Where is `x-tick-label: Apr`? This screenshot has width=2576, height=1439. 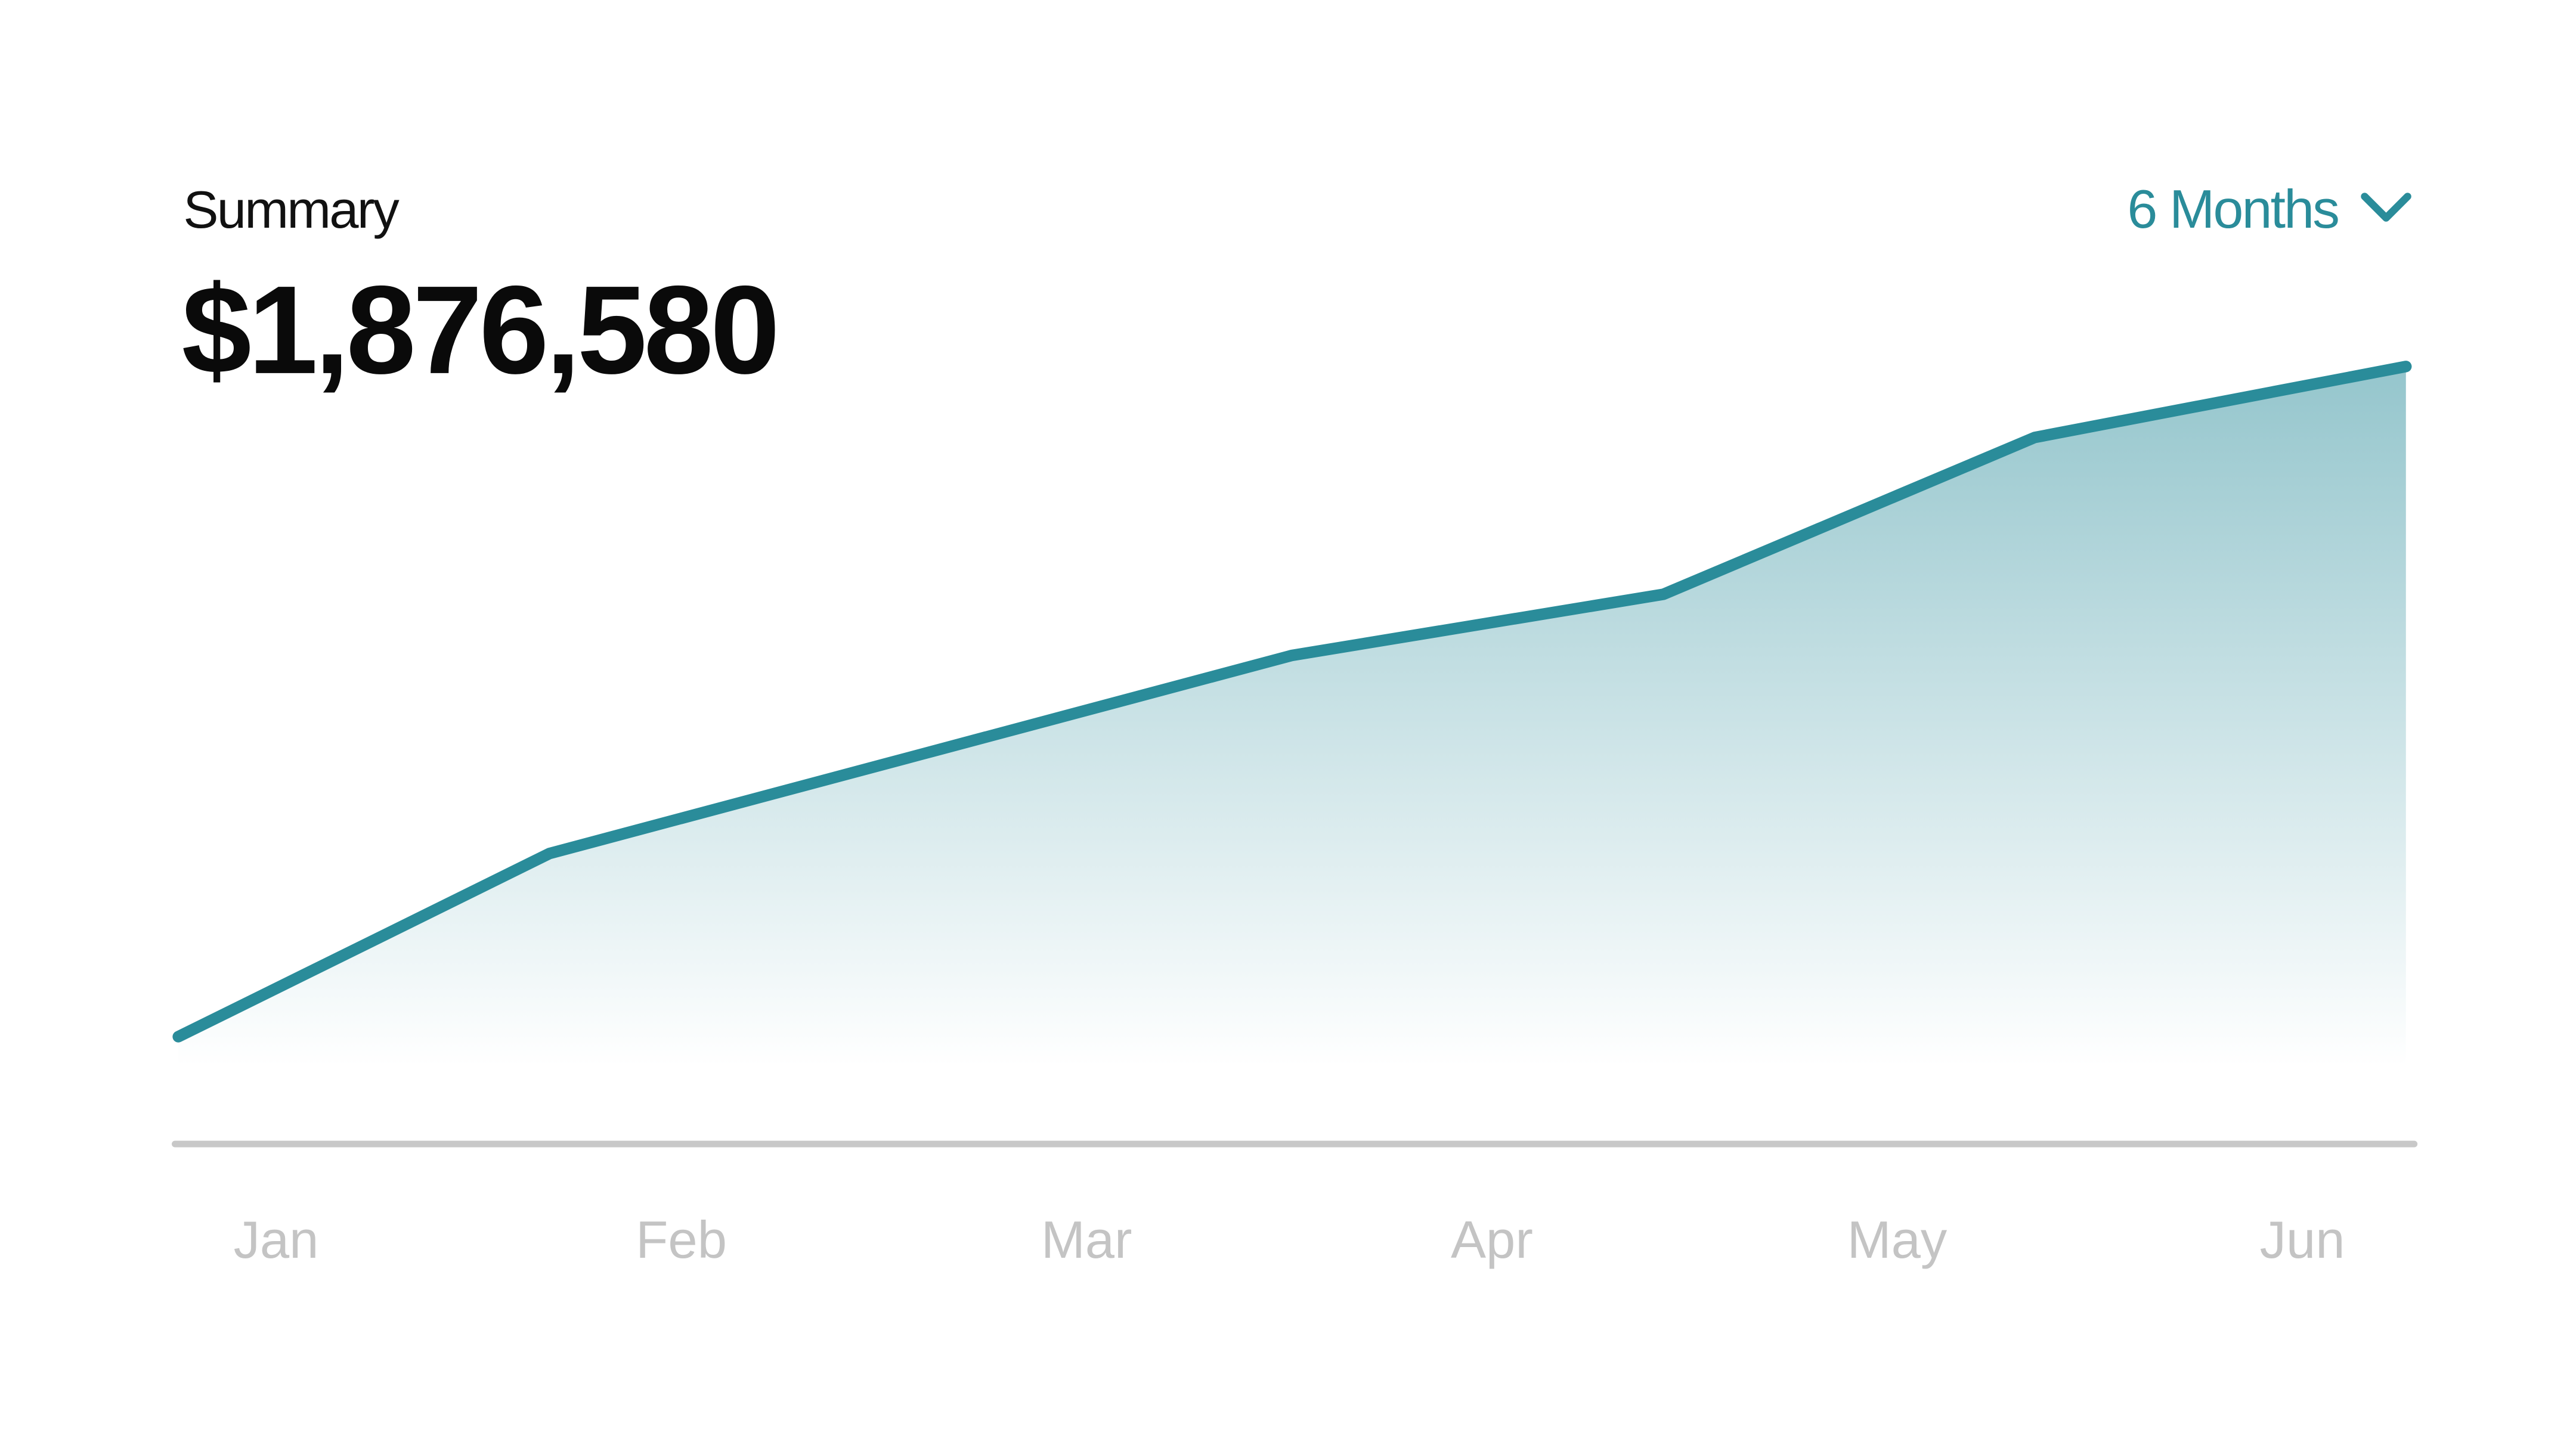 x-tick-label: Apr is located at coordinates (1492, 1239).